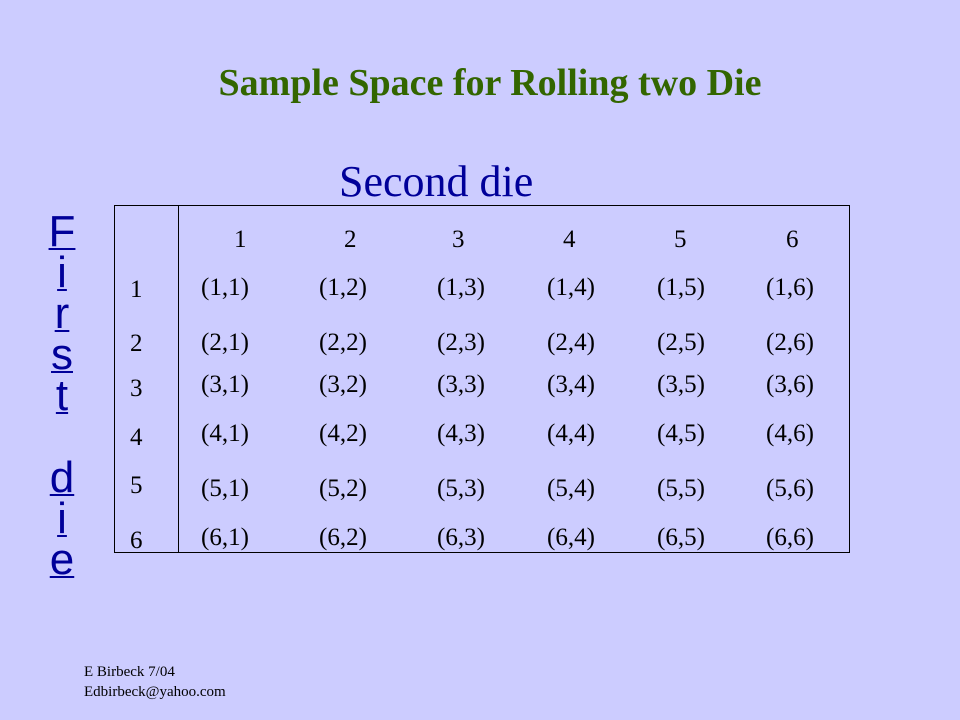 This screenshot has width=960, height=720. What do you see at coordinates (343, 342) in the screenshot?
I see `outcome-cell: (2,2)` at bounding box center [343, 342].